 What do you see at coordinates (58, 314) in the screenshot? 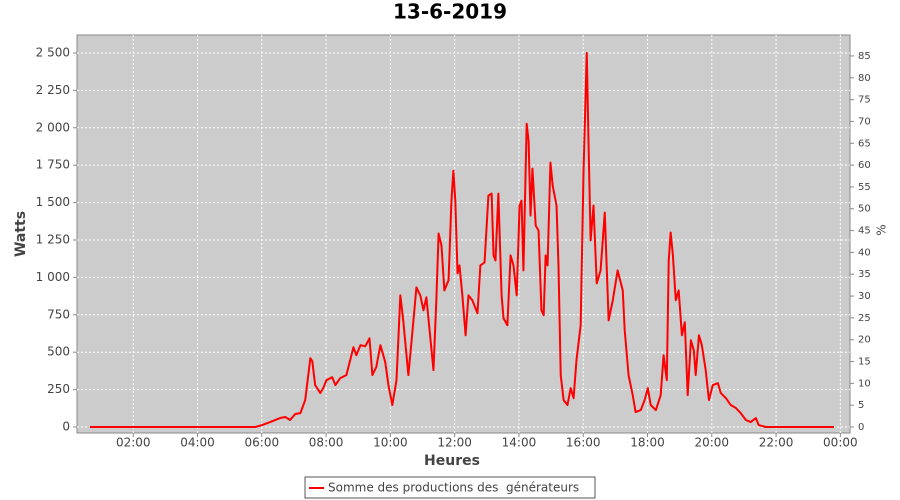
I see `y-tick-label: 750` at bounding box center [58, 314].